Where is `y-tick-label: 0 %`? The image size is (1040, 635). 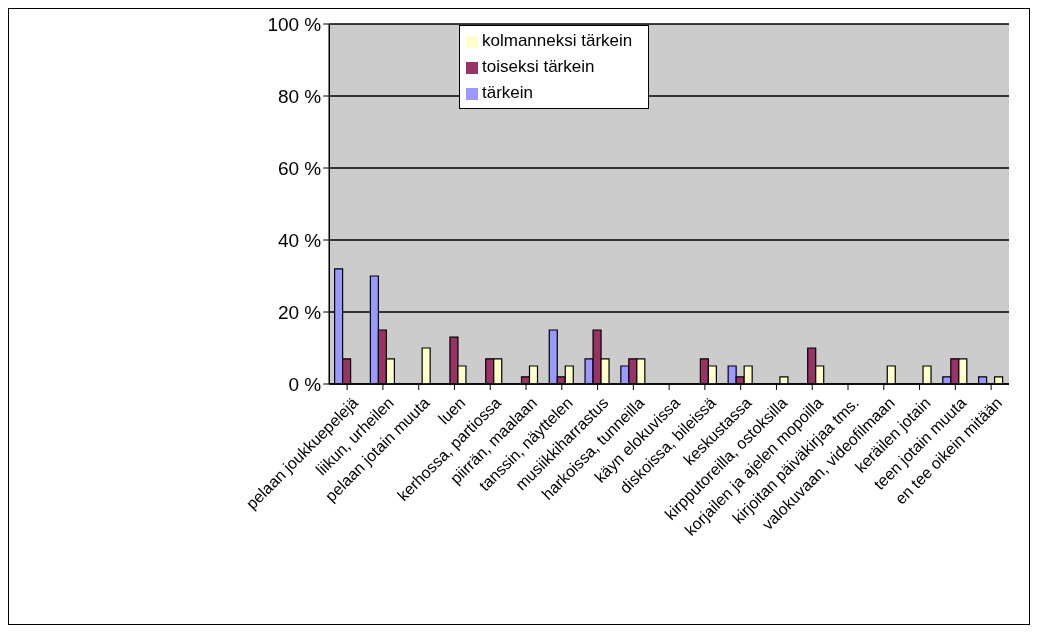
y-tick-label: 0 % is located at coordinates (305, 384).